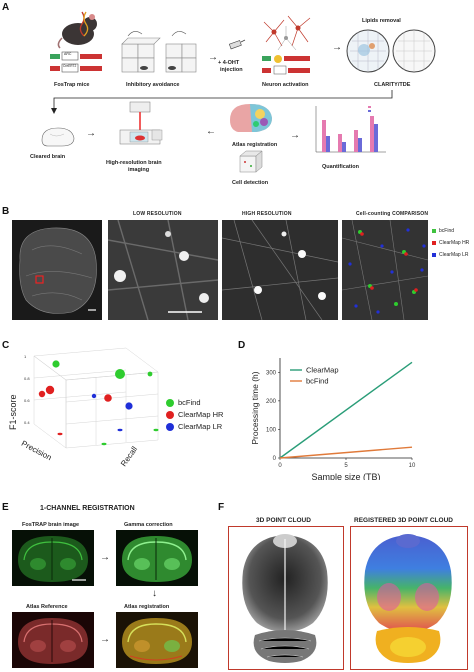 The height and width of the screenshot is (672, 474). Describe the element at coordinates (231, 70) in the screenshot. I see `injection-label-2: injection` at that location.